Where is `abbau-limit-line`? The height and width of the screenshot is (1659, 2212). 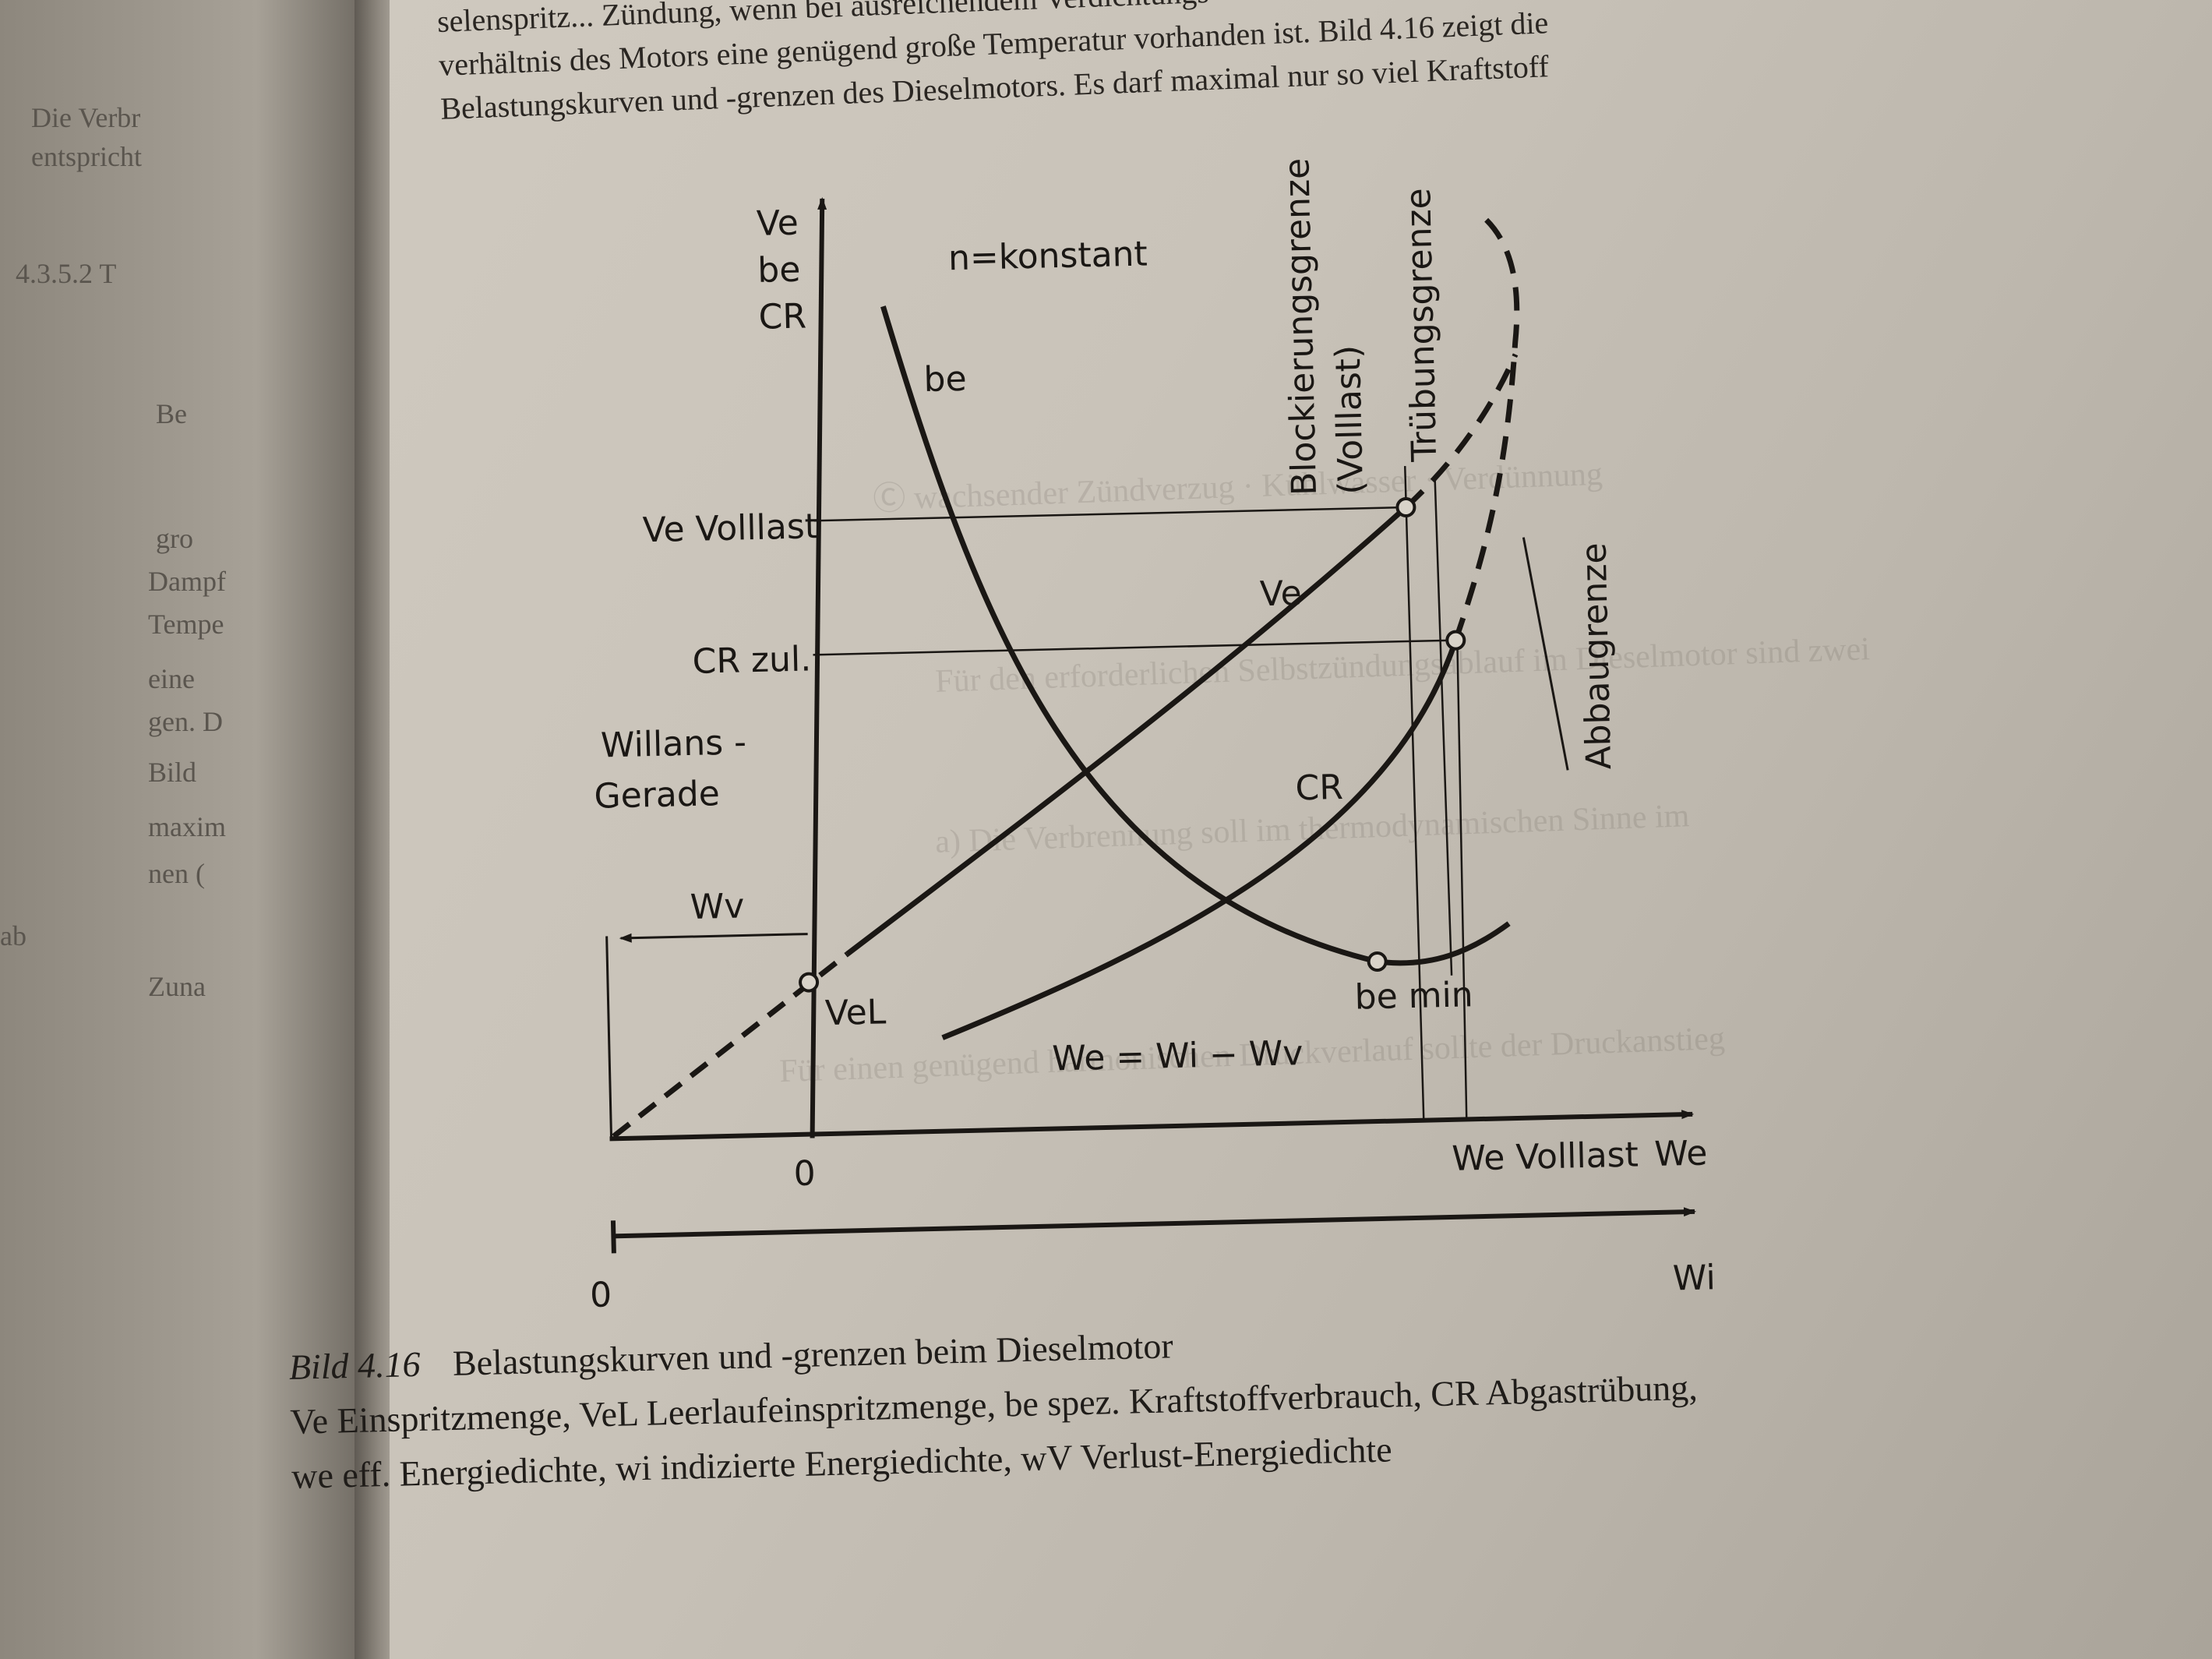
abbau-limit-line is located at coordinates (1545, 654).